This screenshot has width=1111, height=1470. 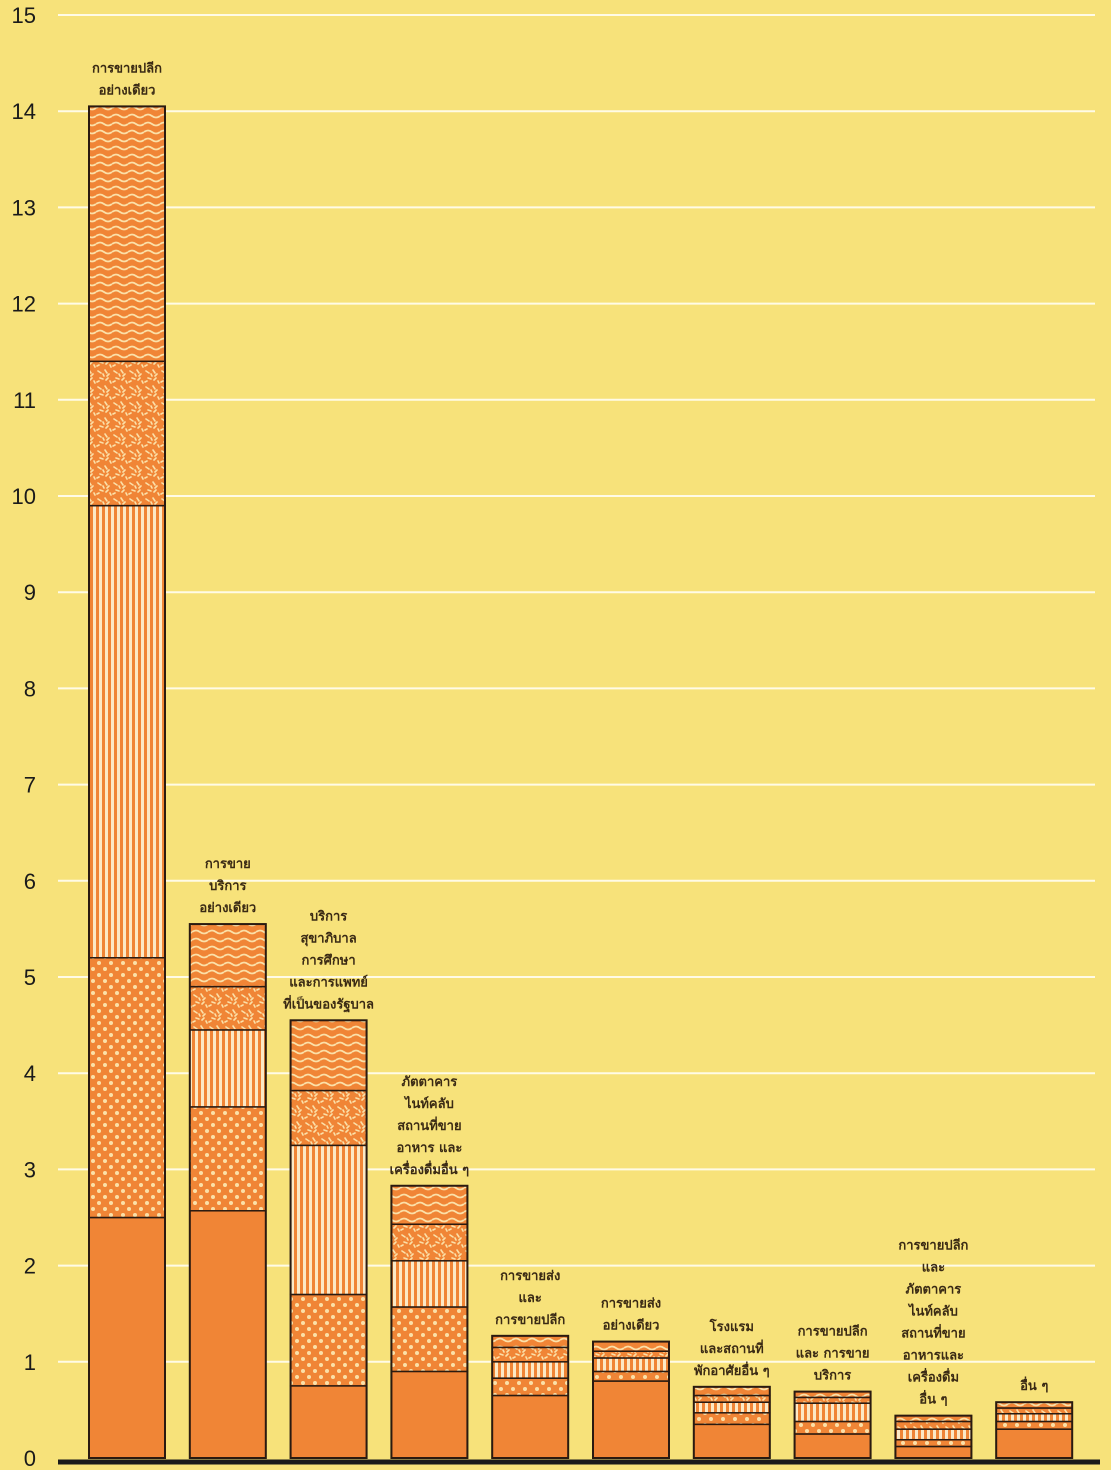 What do you see at coordinates (127, 79) in the screenshot?
I see `bar-category-label: การขายปลีกอย่างเดียว` at bounding box center [127, 79].